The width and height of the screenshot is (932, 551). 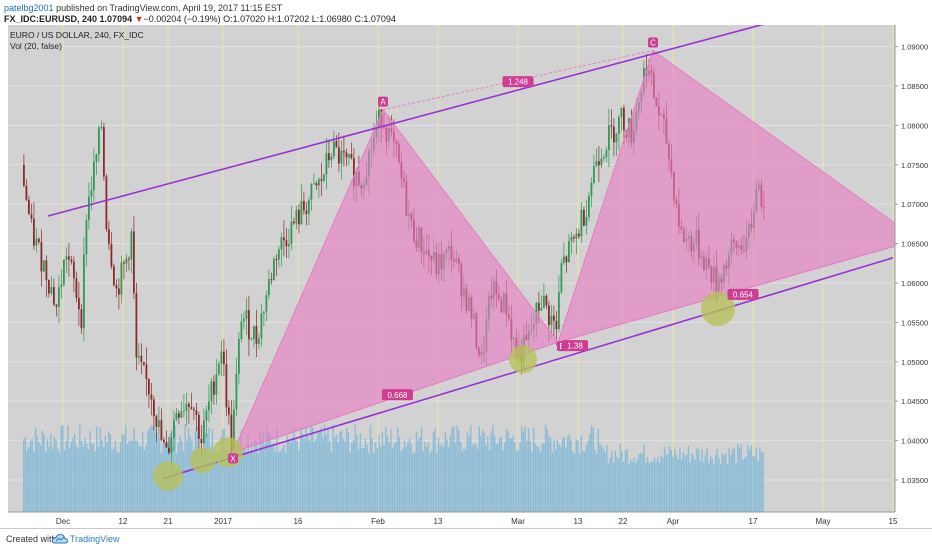 I want to click on tradingview-brand: TradingView, so click(x=95, y=539).